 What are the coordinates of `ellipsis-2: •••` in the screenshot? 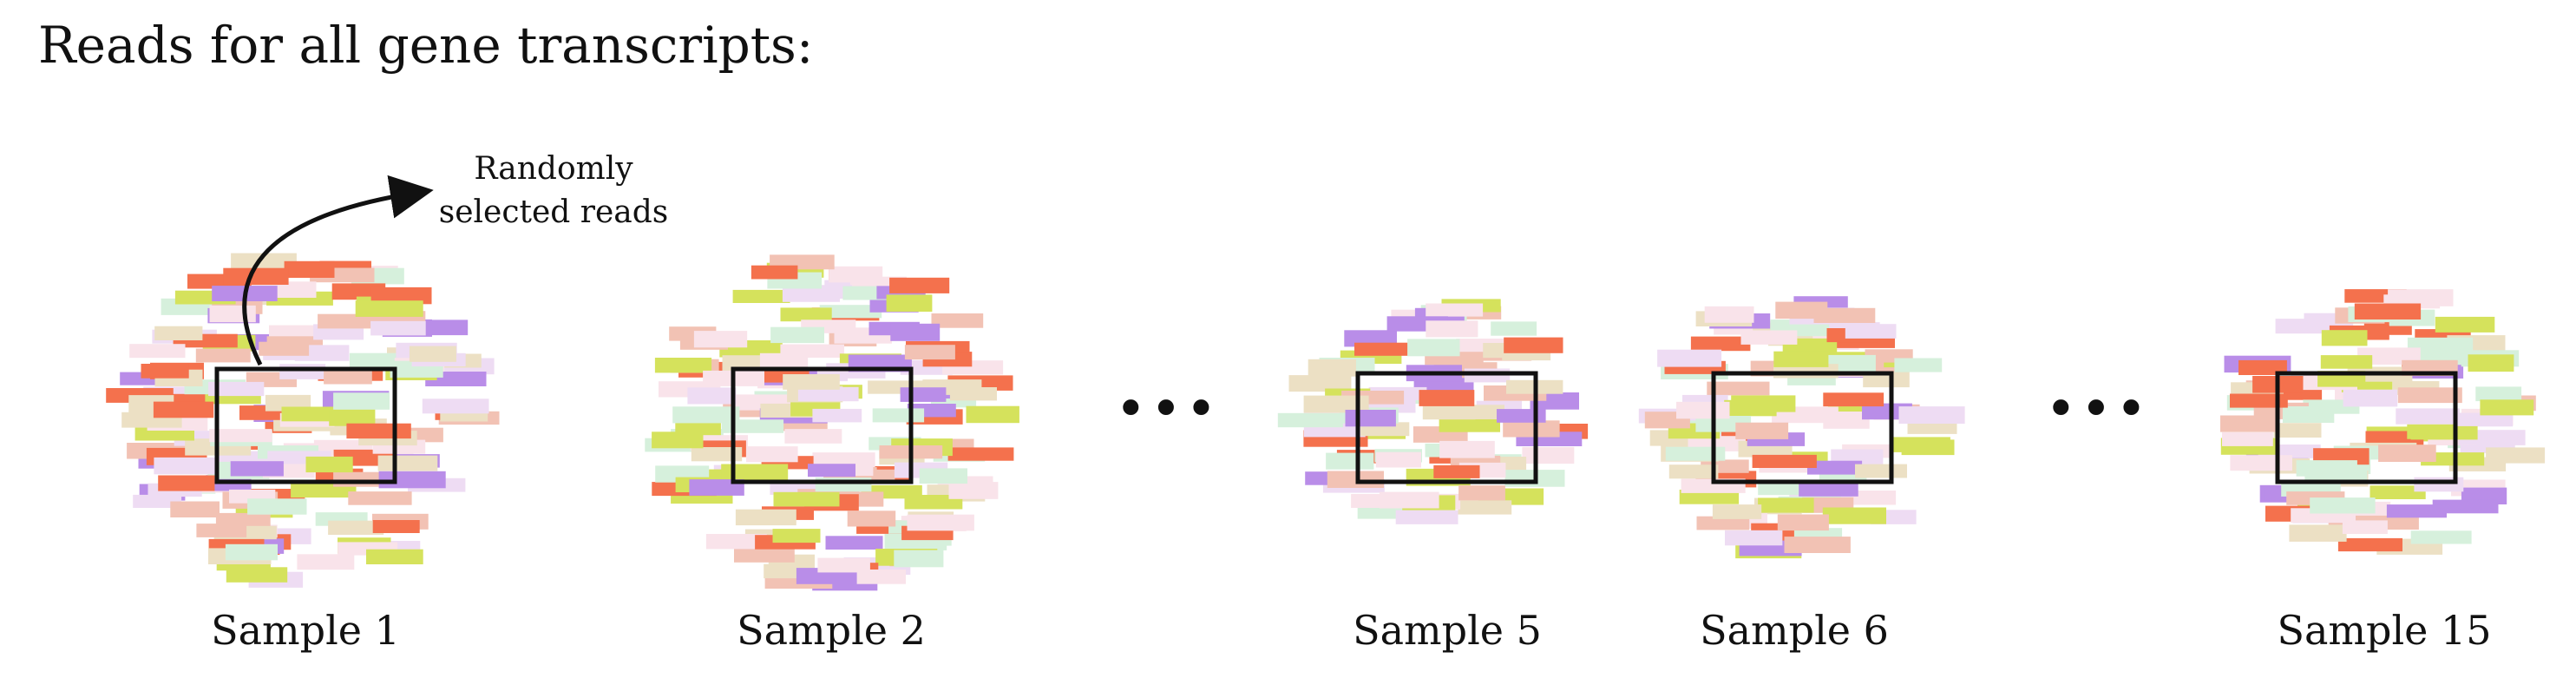 It's located at (2098, 408).